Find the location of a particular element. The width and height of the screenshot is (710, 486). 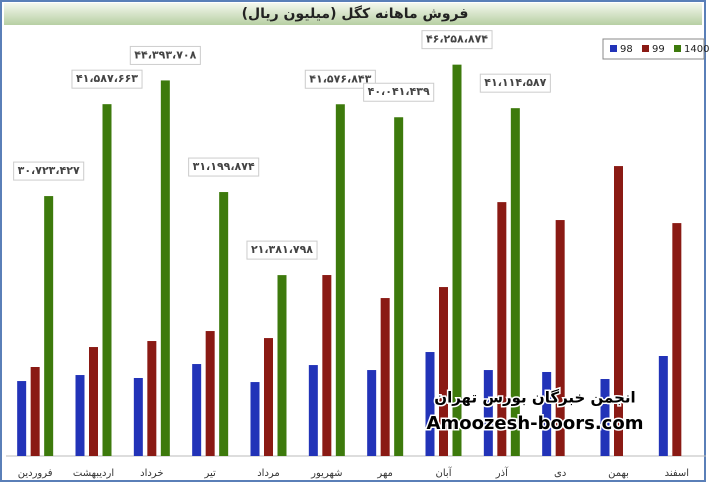

title-bar is located at coordinates (353, 14).